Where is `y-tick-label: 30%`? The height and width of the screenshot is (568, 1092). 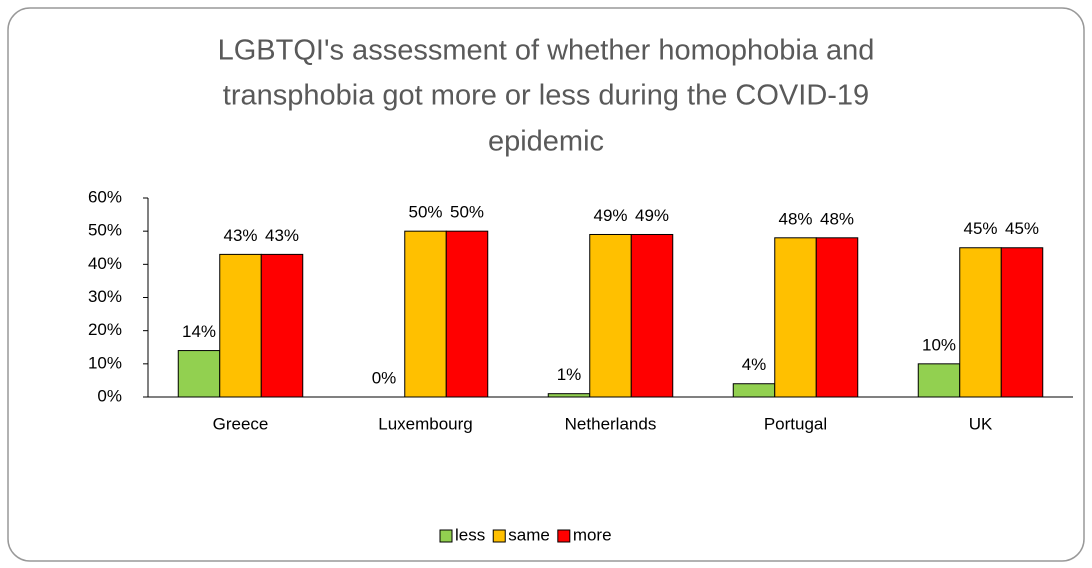
y-tick-label: 30% is located at coordinates (105, 296).